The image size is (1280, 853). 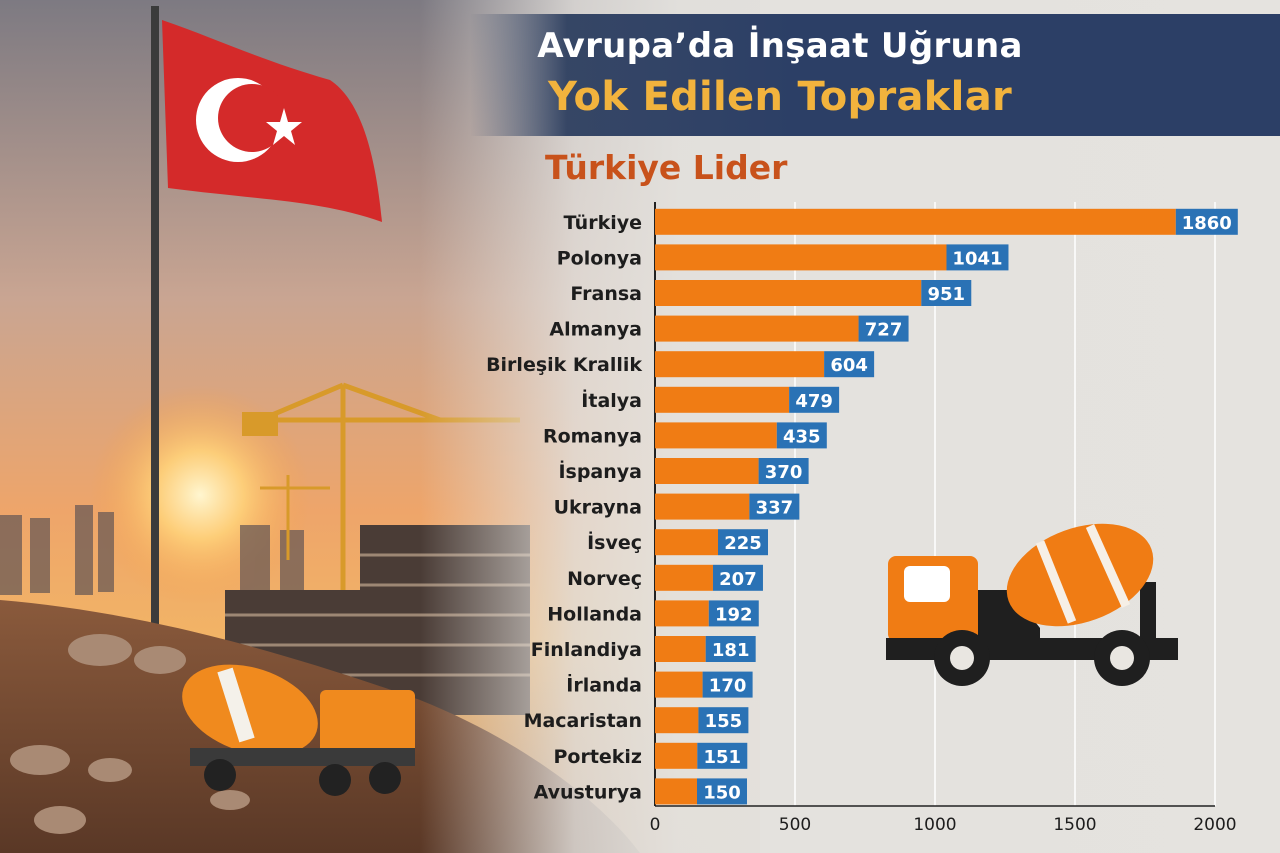 I want to click on category-label: Polonya, so click(x=599, y=258).